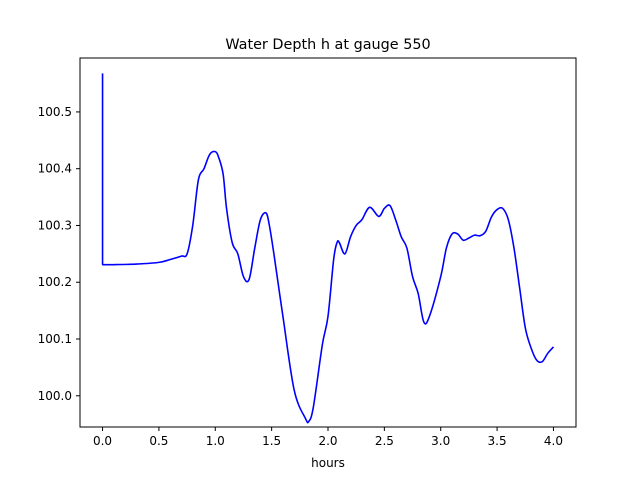 The image size is (640, 480). What do you see at coordinates (215, 441) in the screenshot?
I see `x-tick-label: 1.0` at bounding box center [215, 441].